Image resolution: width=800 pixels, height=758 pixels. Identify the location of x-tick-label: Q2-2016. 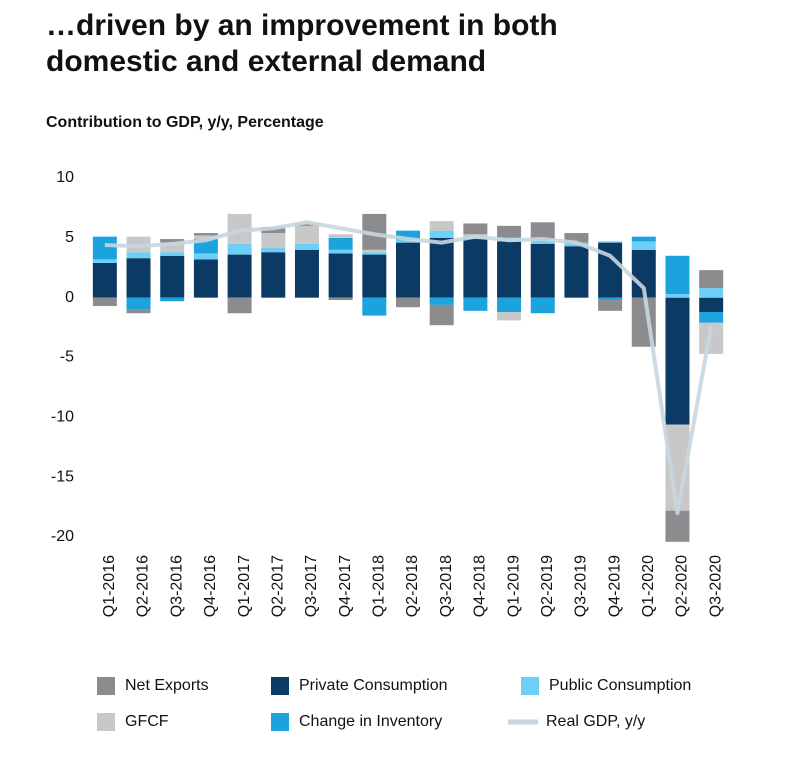
(143, 586).